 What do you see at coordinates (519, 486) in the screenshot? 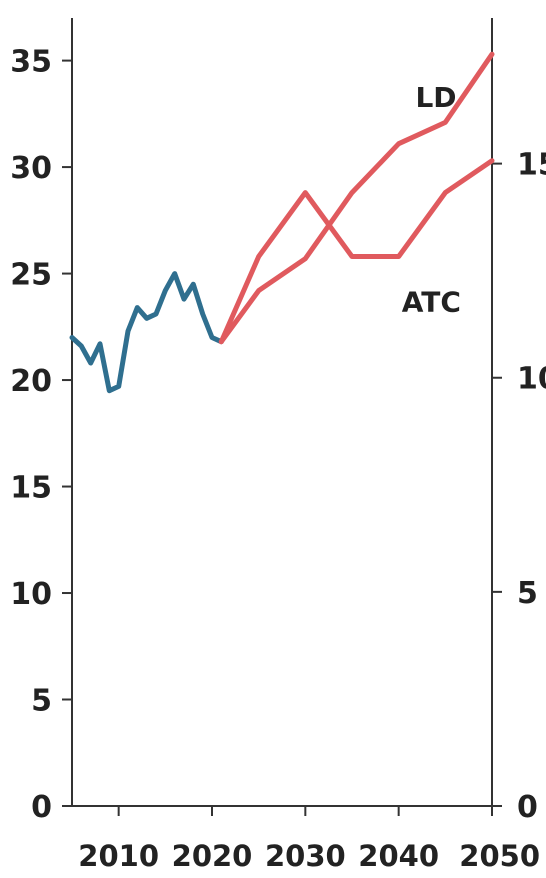
I see `right-axis-ticks: 0 5 10 15` at bounding box center [519, 486].